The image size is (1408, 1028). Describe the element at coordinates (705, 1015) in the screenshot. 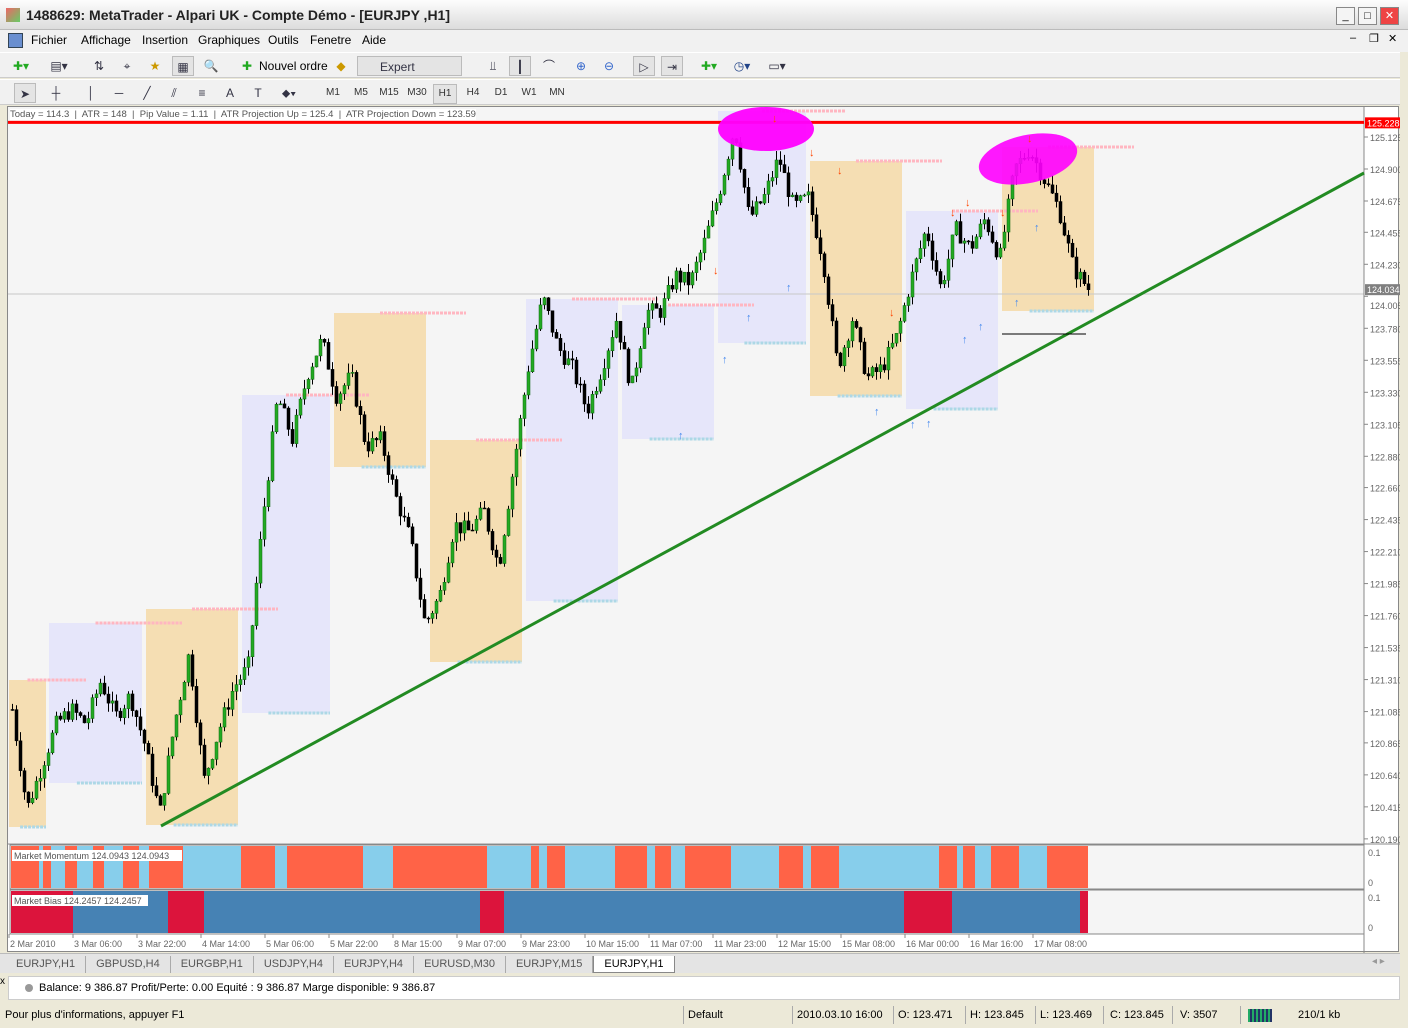

I see `profile-name: Default` at that location.